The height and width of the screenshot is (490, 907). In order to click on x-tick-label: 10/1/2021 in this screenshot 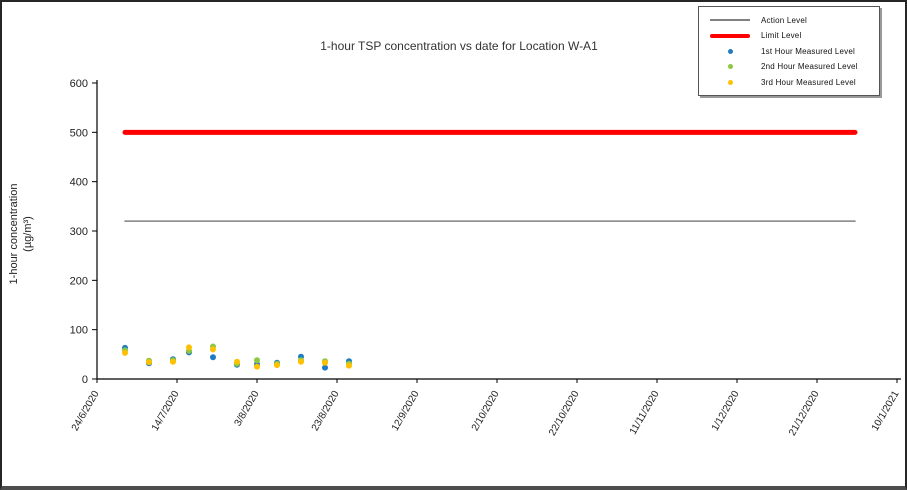, I will do `click(886, 411)`.